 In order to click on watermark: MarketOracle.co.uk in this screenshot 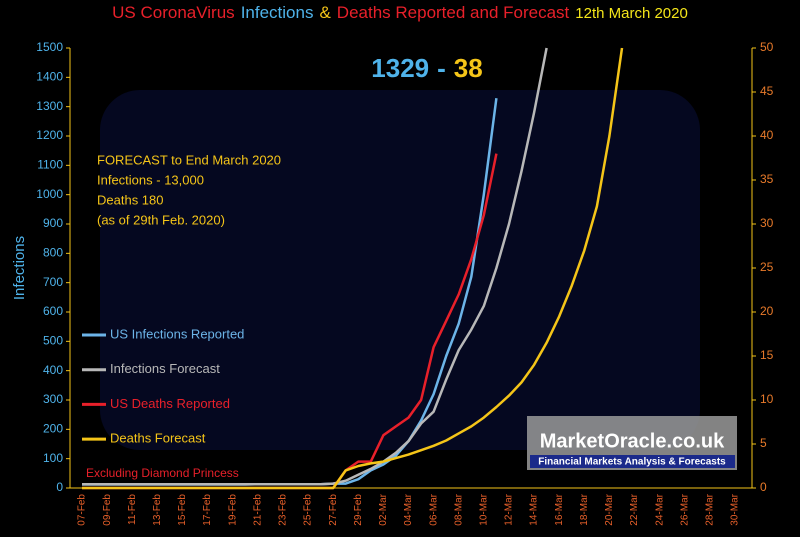, I will do `click(632, 441)`.